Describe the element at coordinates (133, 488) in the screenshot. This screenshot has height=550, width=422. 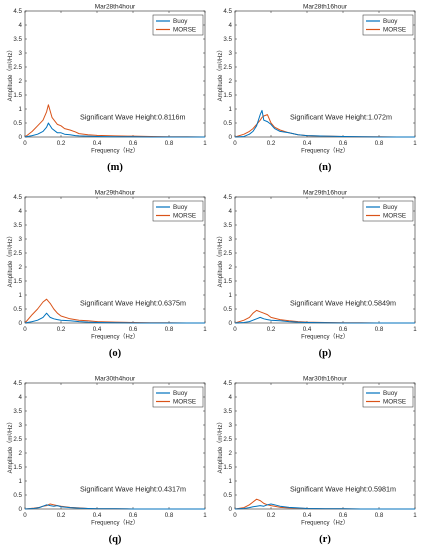
I see `wave-height-annotation: Significant Wave Height:0.4317m` at that location.